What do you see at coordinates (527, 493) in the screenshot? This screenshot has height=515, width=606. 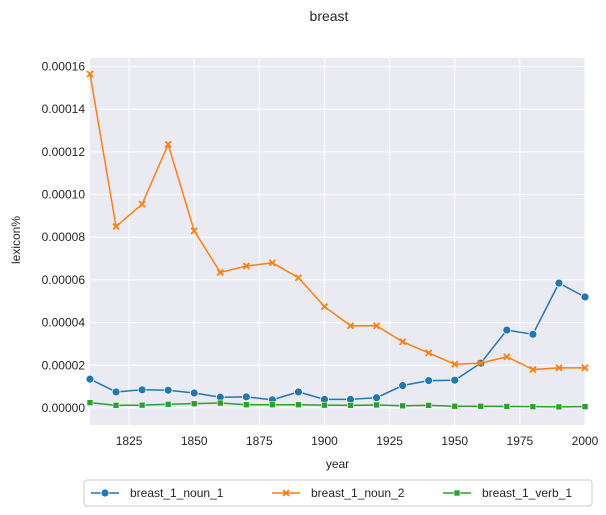 I see `legend-label: breast_1_verb_1` at bounding box center [527, 493].